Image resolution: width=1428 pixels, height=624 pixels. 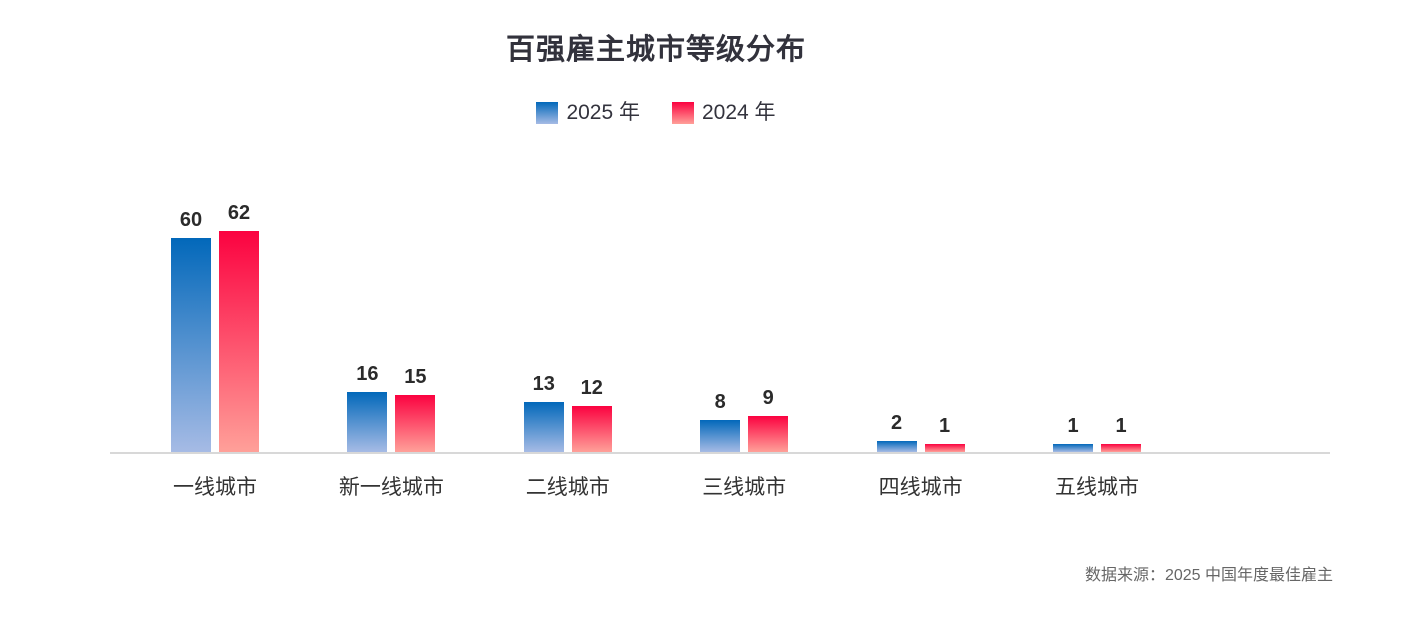 What do you see at coordinates (897, 422) in the screenshot?
I see `bar-value-label: 2` at bounding box center [897, 422].